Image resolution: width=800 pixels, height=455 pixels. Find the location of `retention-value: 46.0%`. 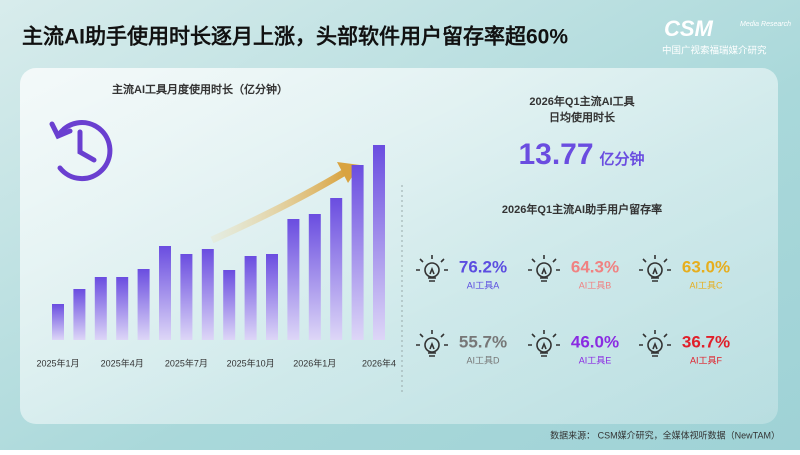

retention-value: 46.0% is located at coordinates (595, 341).